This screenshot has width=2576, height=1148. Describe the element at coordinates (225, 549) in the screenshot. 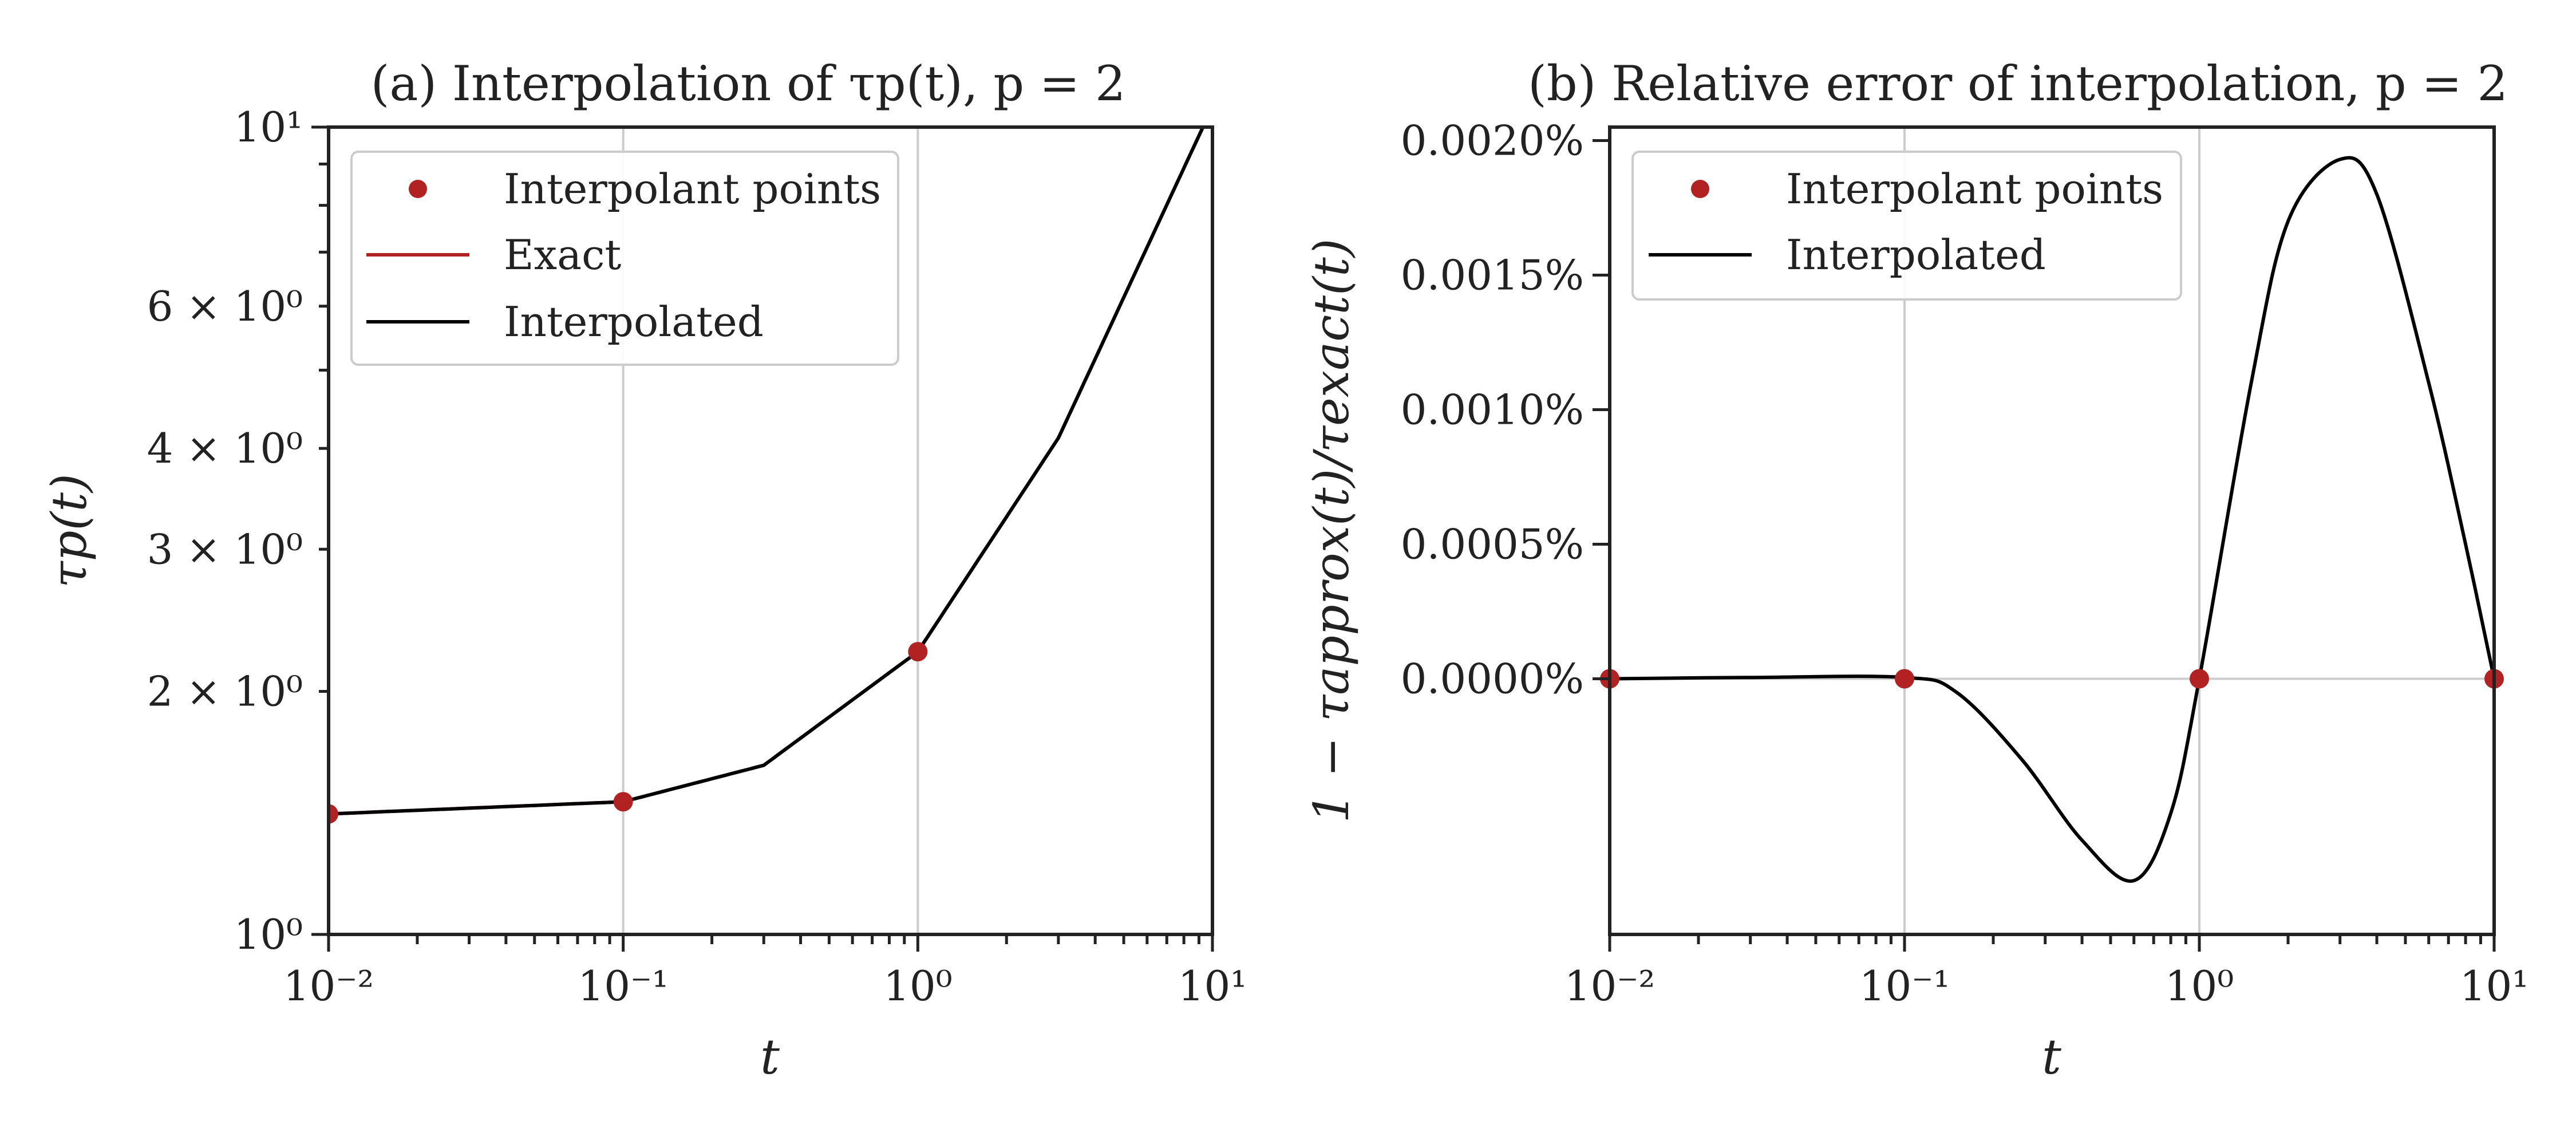

I see `y-tick-label: 3 × 10⁰` at that location.